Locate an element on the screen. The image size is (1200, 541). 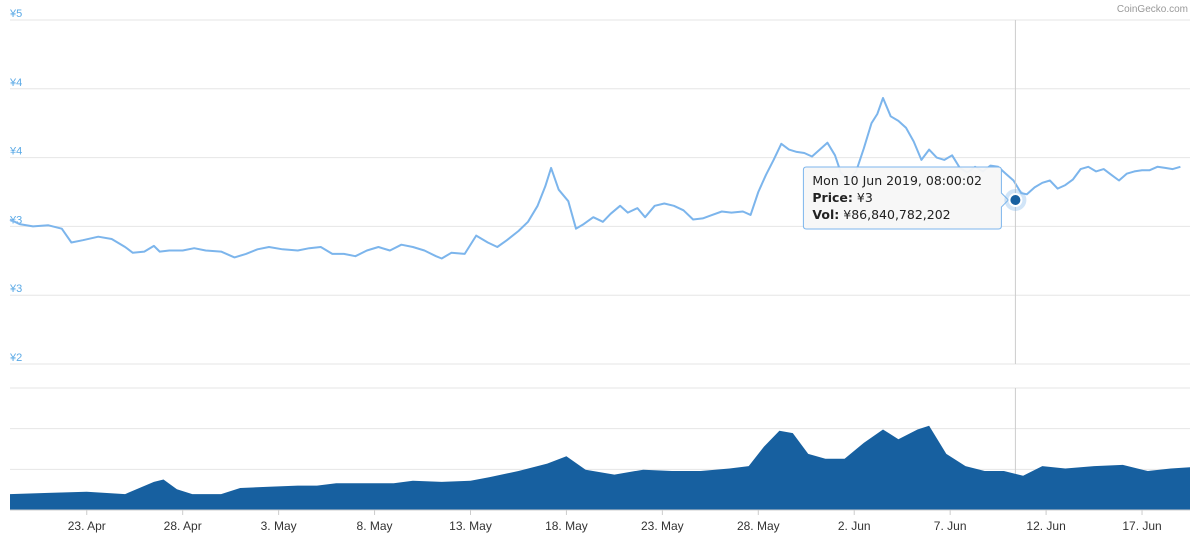
hover-marker-halo is located at coordinates (1015, 200).